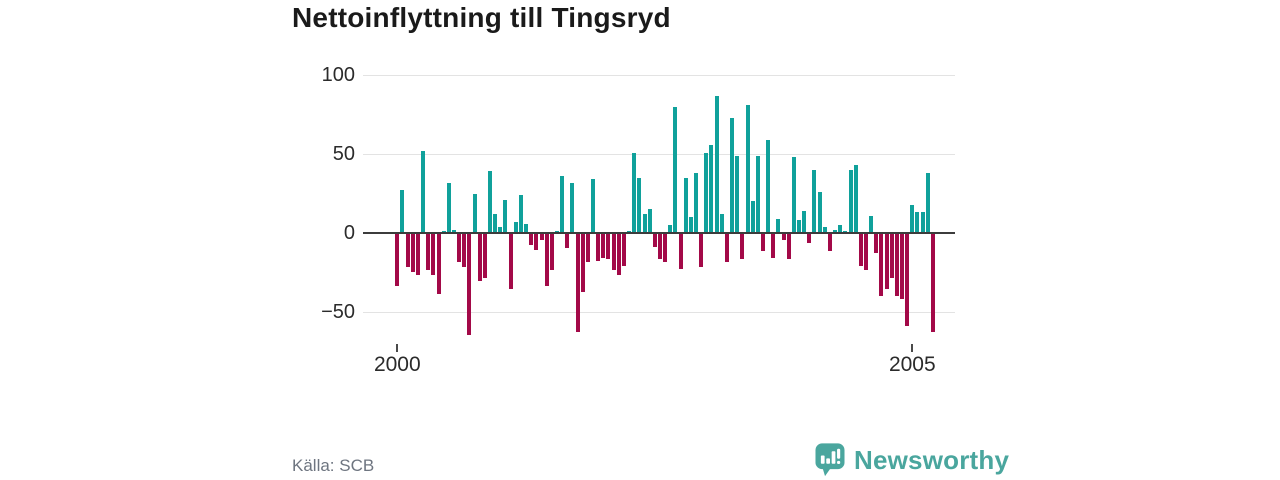  What do you see at coordinates (333, 465) in the screenshot?
I see `source-note: Källa: SCB` at bounding box center [333, 465].